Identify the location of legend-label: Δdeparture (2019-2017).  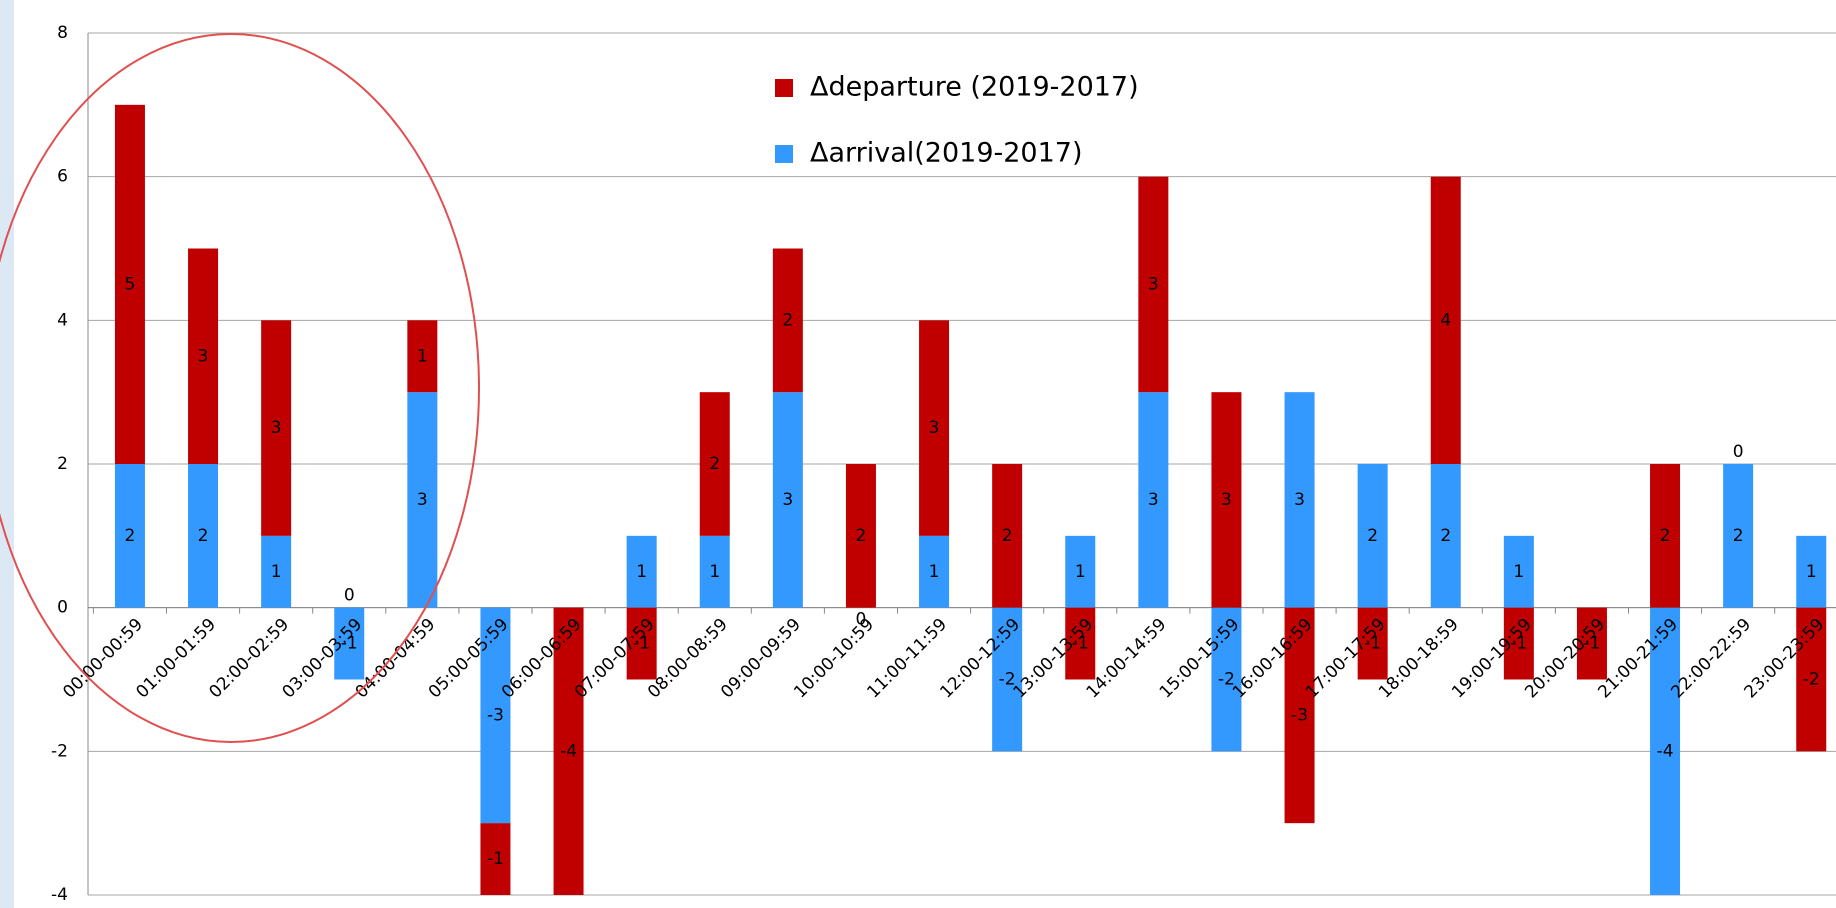
(974, 87).